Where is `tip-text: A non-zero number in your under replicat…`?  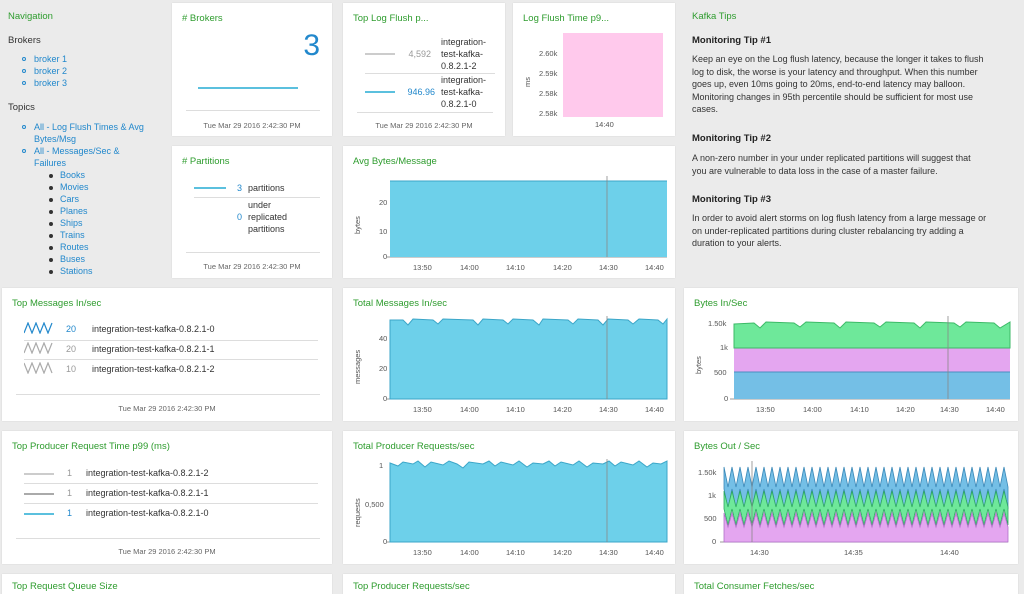
tip-text: A non-zero number in your under replicat… is located at coordinates (831, 164).